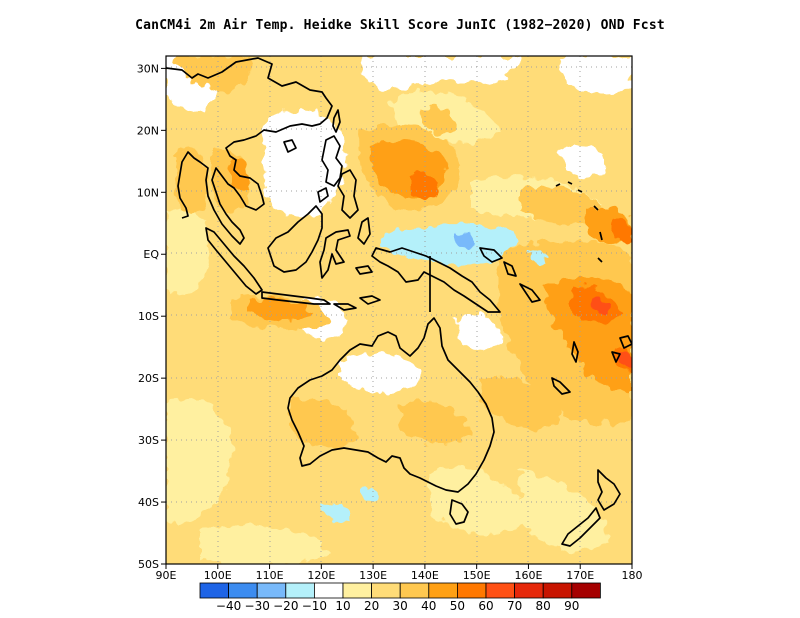  I want to click on lon-tick-label: 180, so click(632, 575).